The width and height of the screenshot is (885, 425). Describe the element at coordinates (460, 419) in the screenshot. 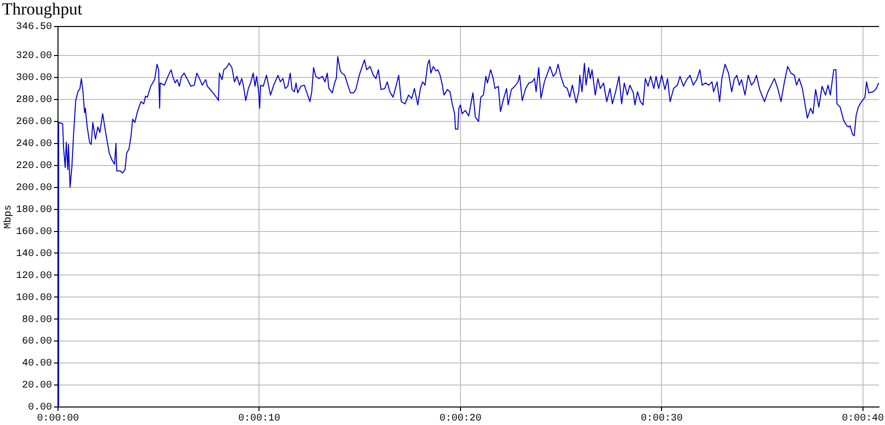

I see `x-tick-label: 0:00:20` at that location.